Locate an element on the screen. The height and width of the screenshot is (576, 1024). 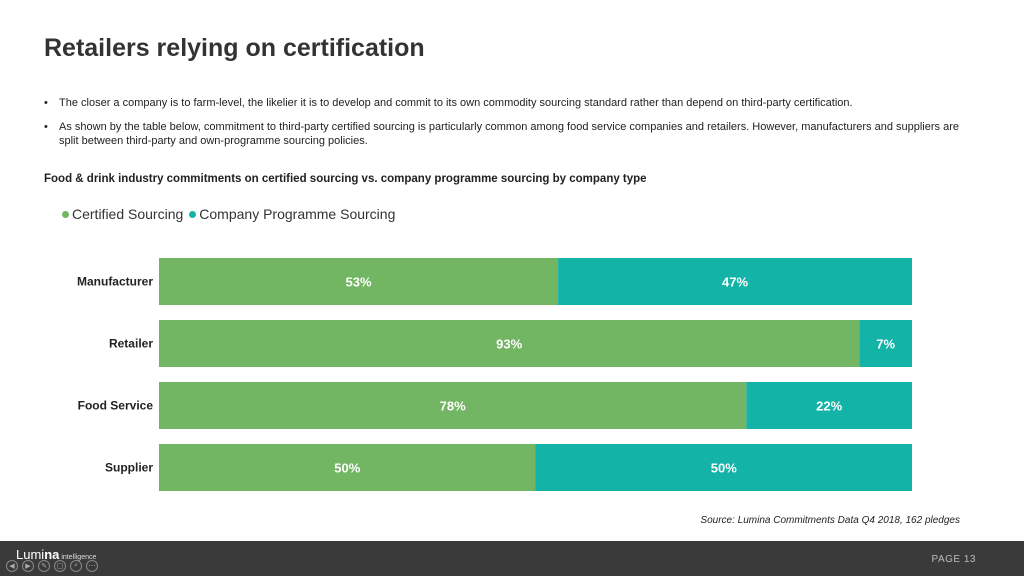
data-label: 93% is located at coordinates (509, 344).